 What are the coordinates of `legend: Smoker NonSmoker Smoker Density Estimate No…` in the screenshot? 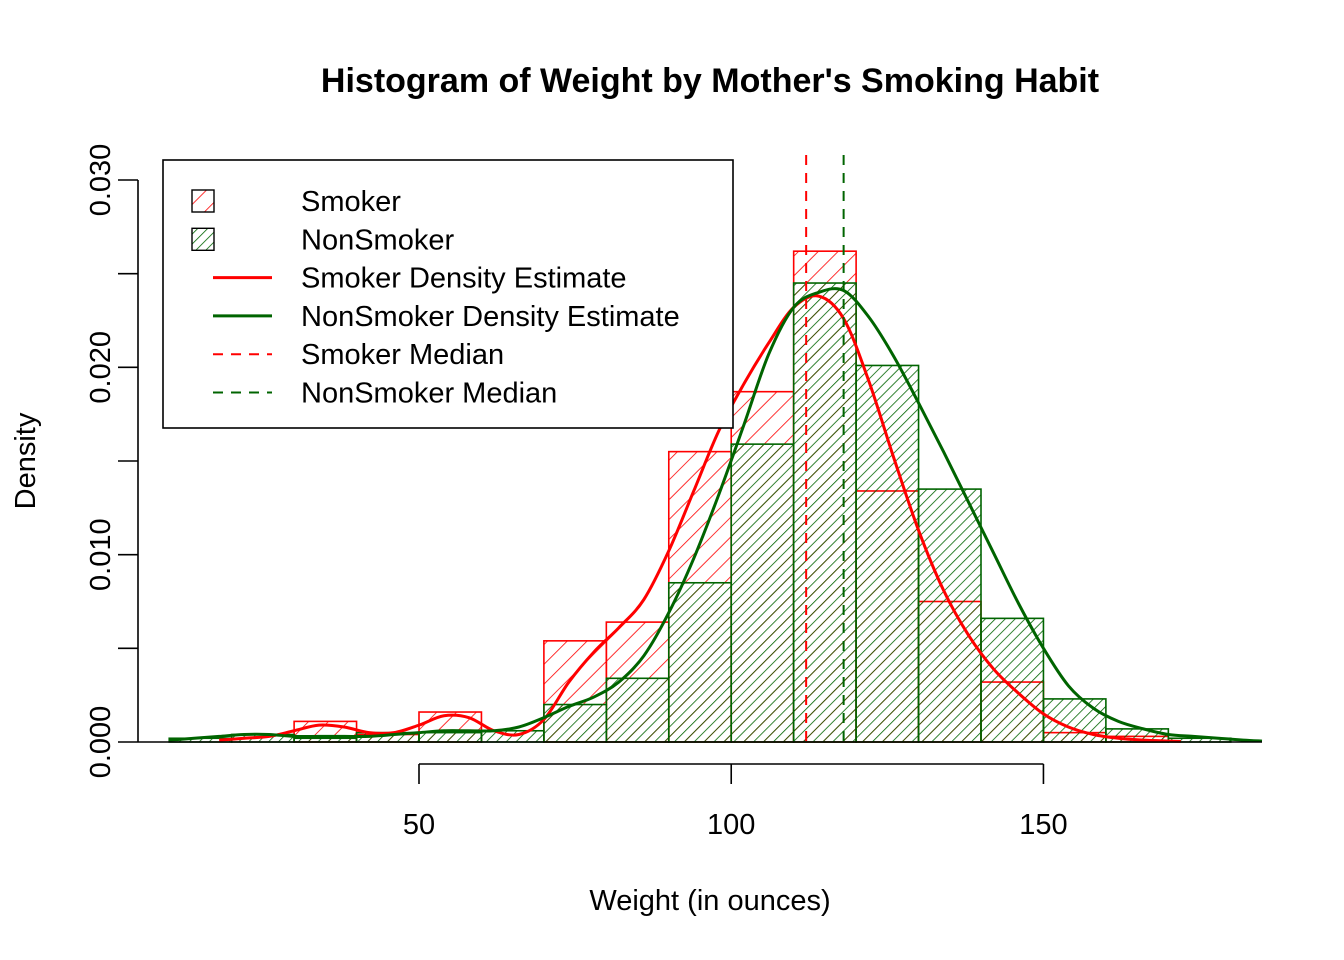 It's located at (448, 294).